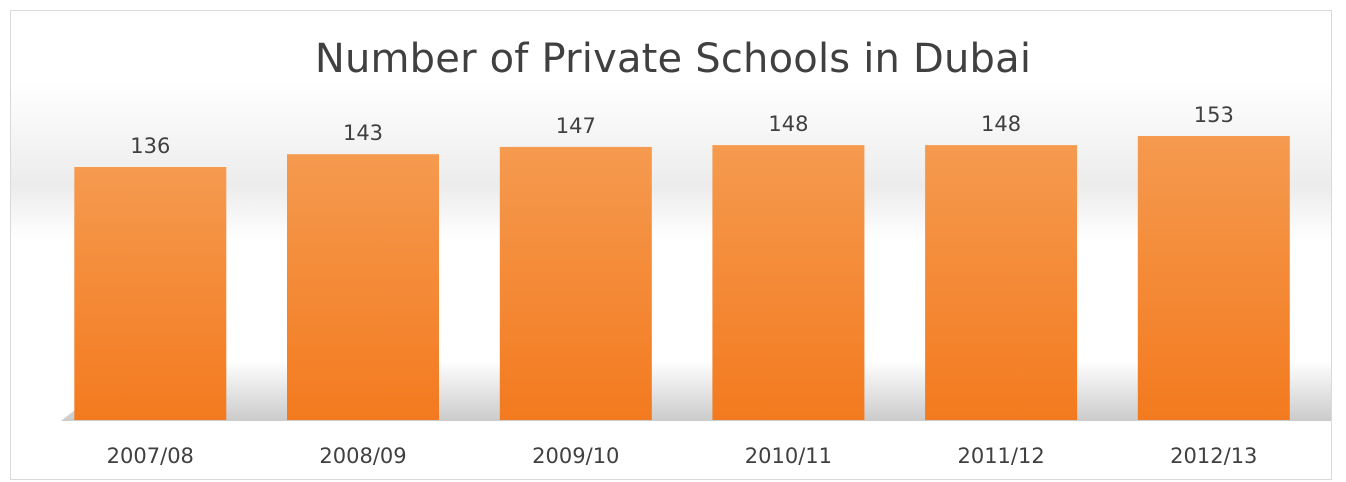 The image size is (1346, 482). Describe the element at coordinates (673, 59) in the screenshot. I see `chart-title: Number of Private Schools in Dubai` at that location.